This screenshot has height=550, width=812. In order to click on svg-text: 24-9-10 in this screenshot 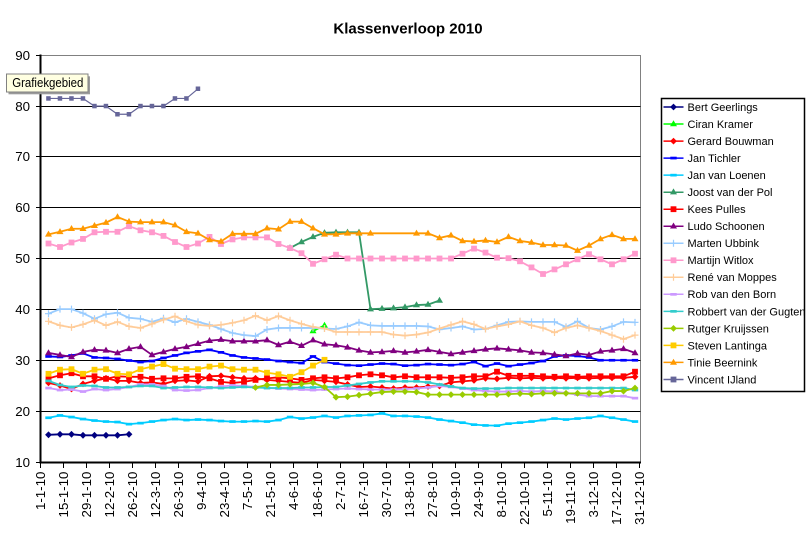, I will do `click(478, 495)`.